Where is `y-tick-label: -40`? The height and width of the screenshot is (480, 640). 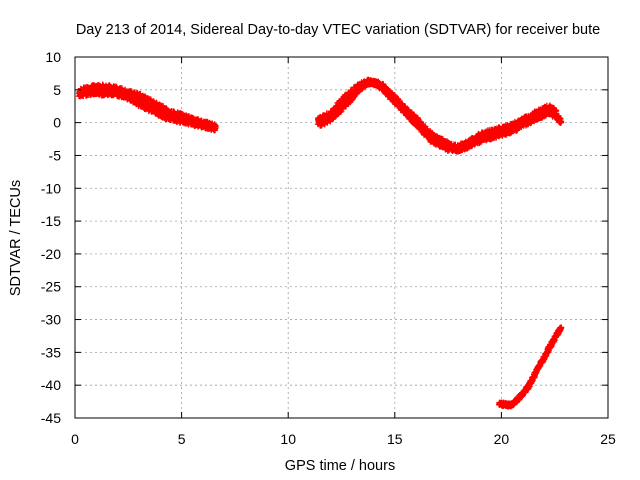
y-tick-label: -40 is located at coordinates (51, 385).